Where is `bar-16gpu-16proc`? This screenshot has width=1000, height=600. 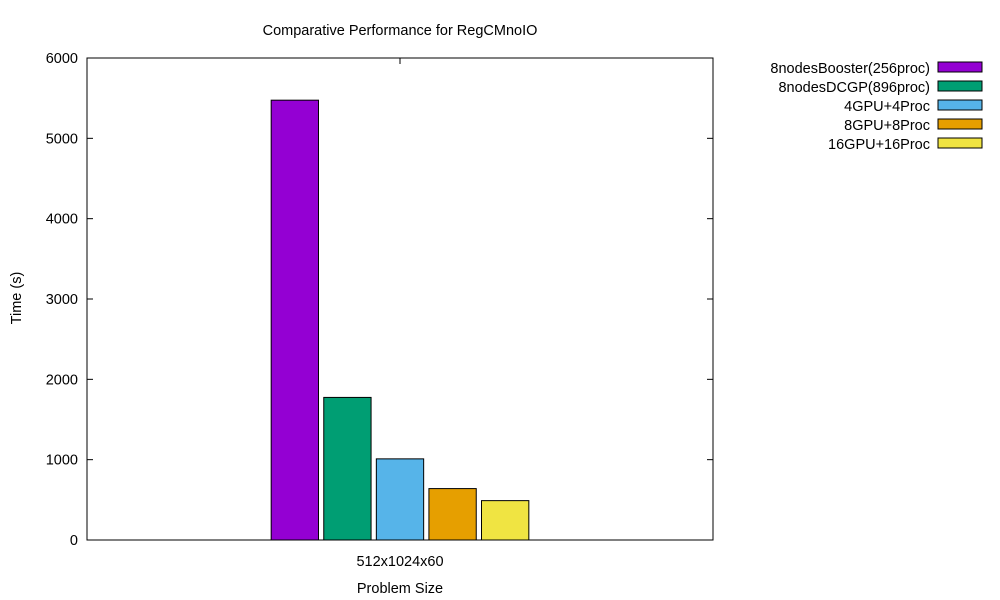 bar-16gpu-16proc is located at coordinates (505, 520).